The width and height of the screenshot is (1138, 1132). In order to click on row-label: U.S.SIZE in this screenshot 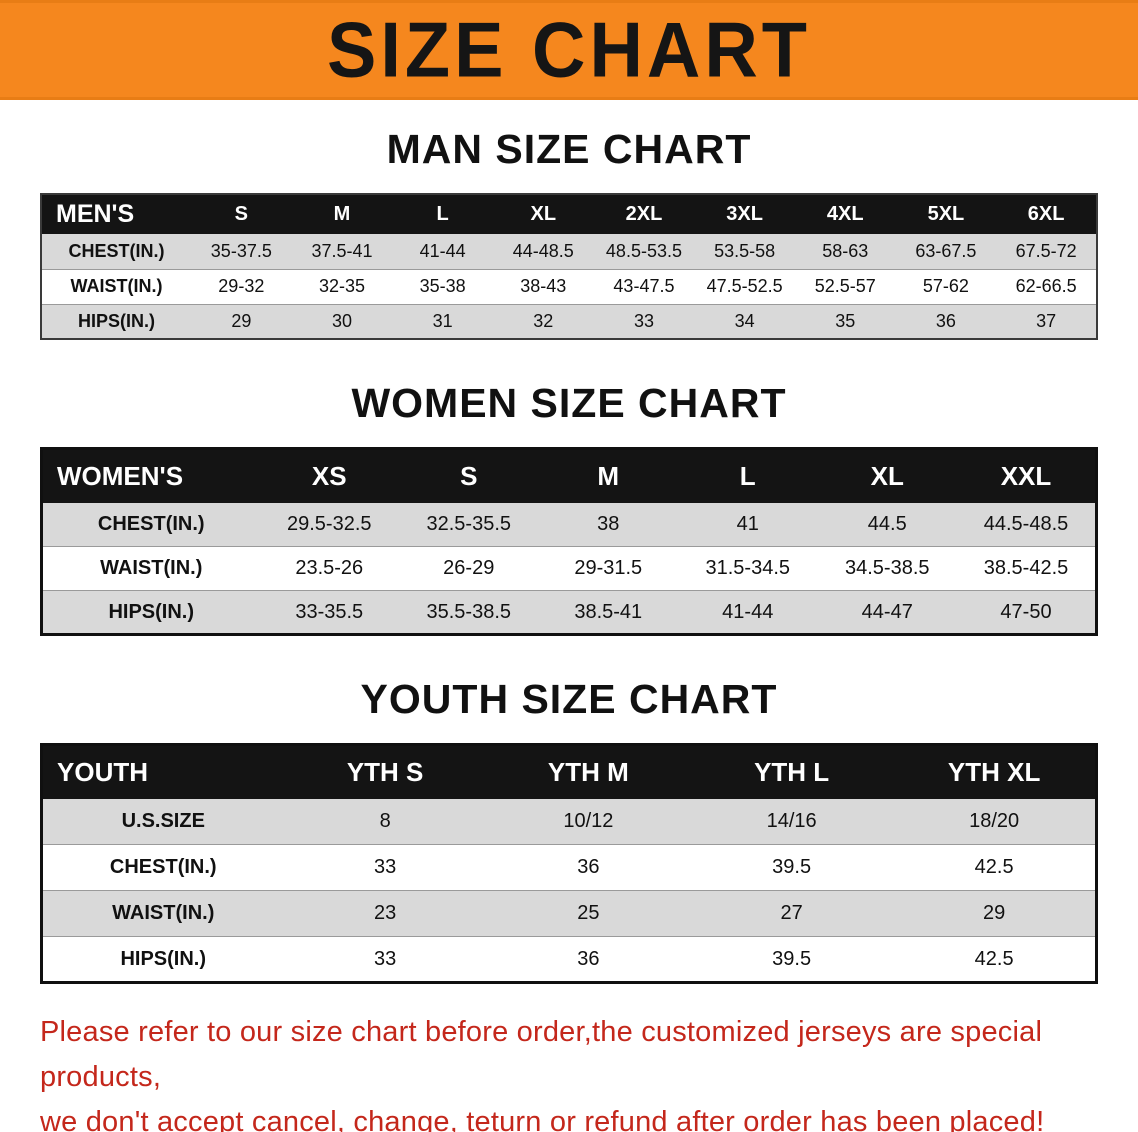, I will do `click(163, 820)`.